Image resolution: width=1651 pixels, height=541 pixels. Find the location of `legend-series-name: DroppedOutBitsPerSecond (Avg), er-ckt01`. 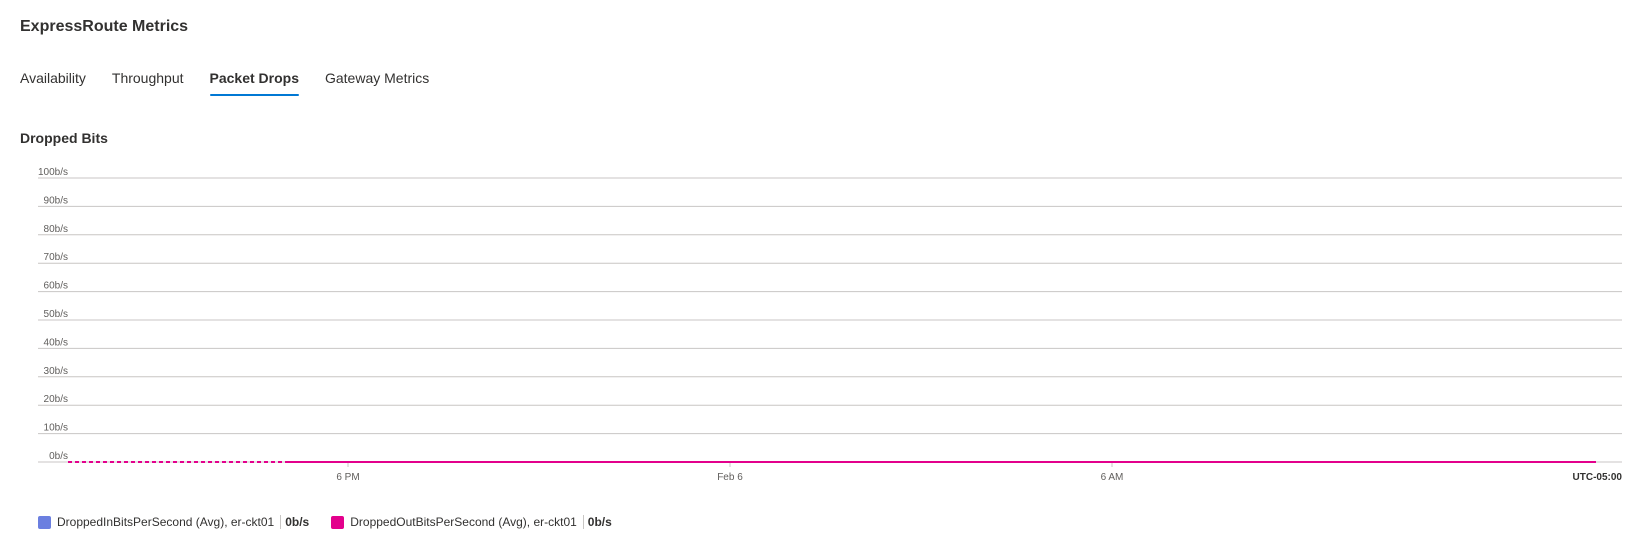

legend-series-name: DroppedOutBitsPerSecond (Avg), er-ckt01 is located at coordinates (463, 522).